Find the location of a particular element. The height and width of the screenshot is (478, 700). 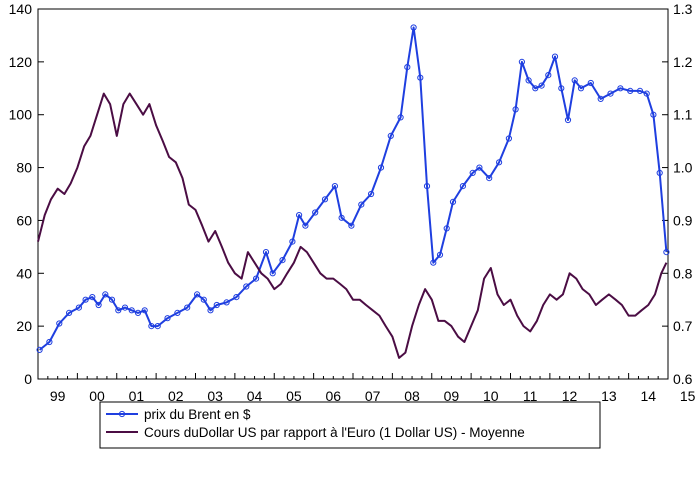

x-tick-label: 11 is located at coordinates (530, 396).